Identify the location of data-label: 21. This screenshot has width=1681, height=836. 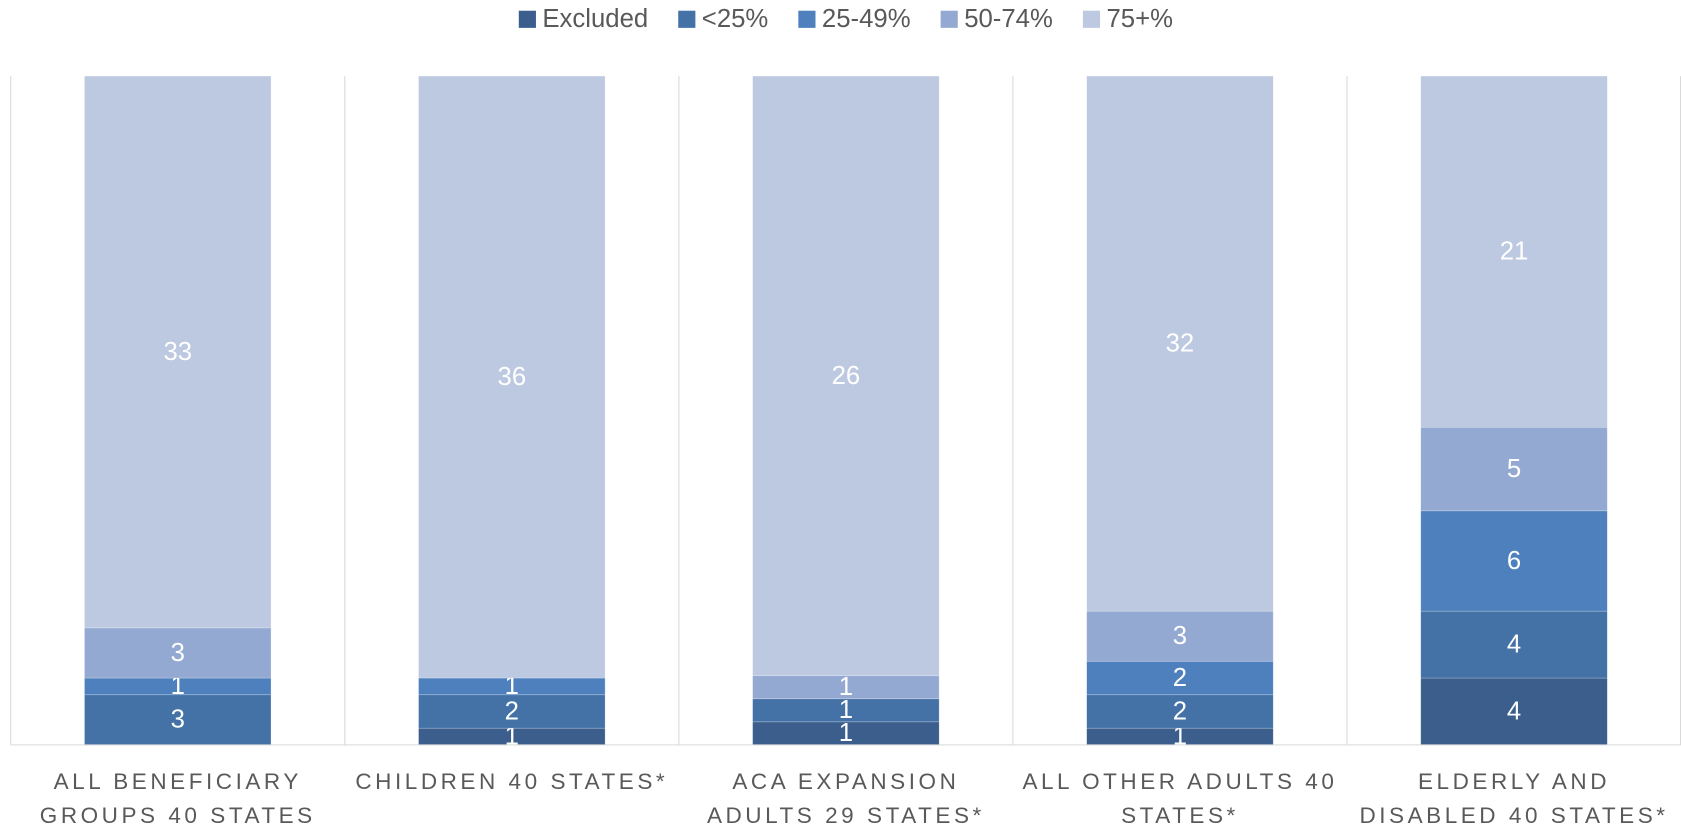
(1514, 252).